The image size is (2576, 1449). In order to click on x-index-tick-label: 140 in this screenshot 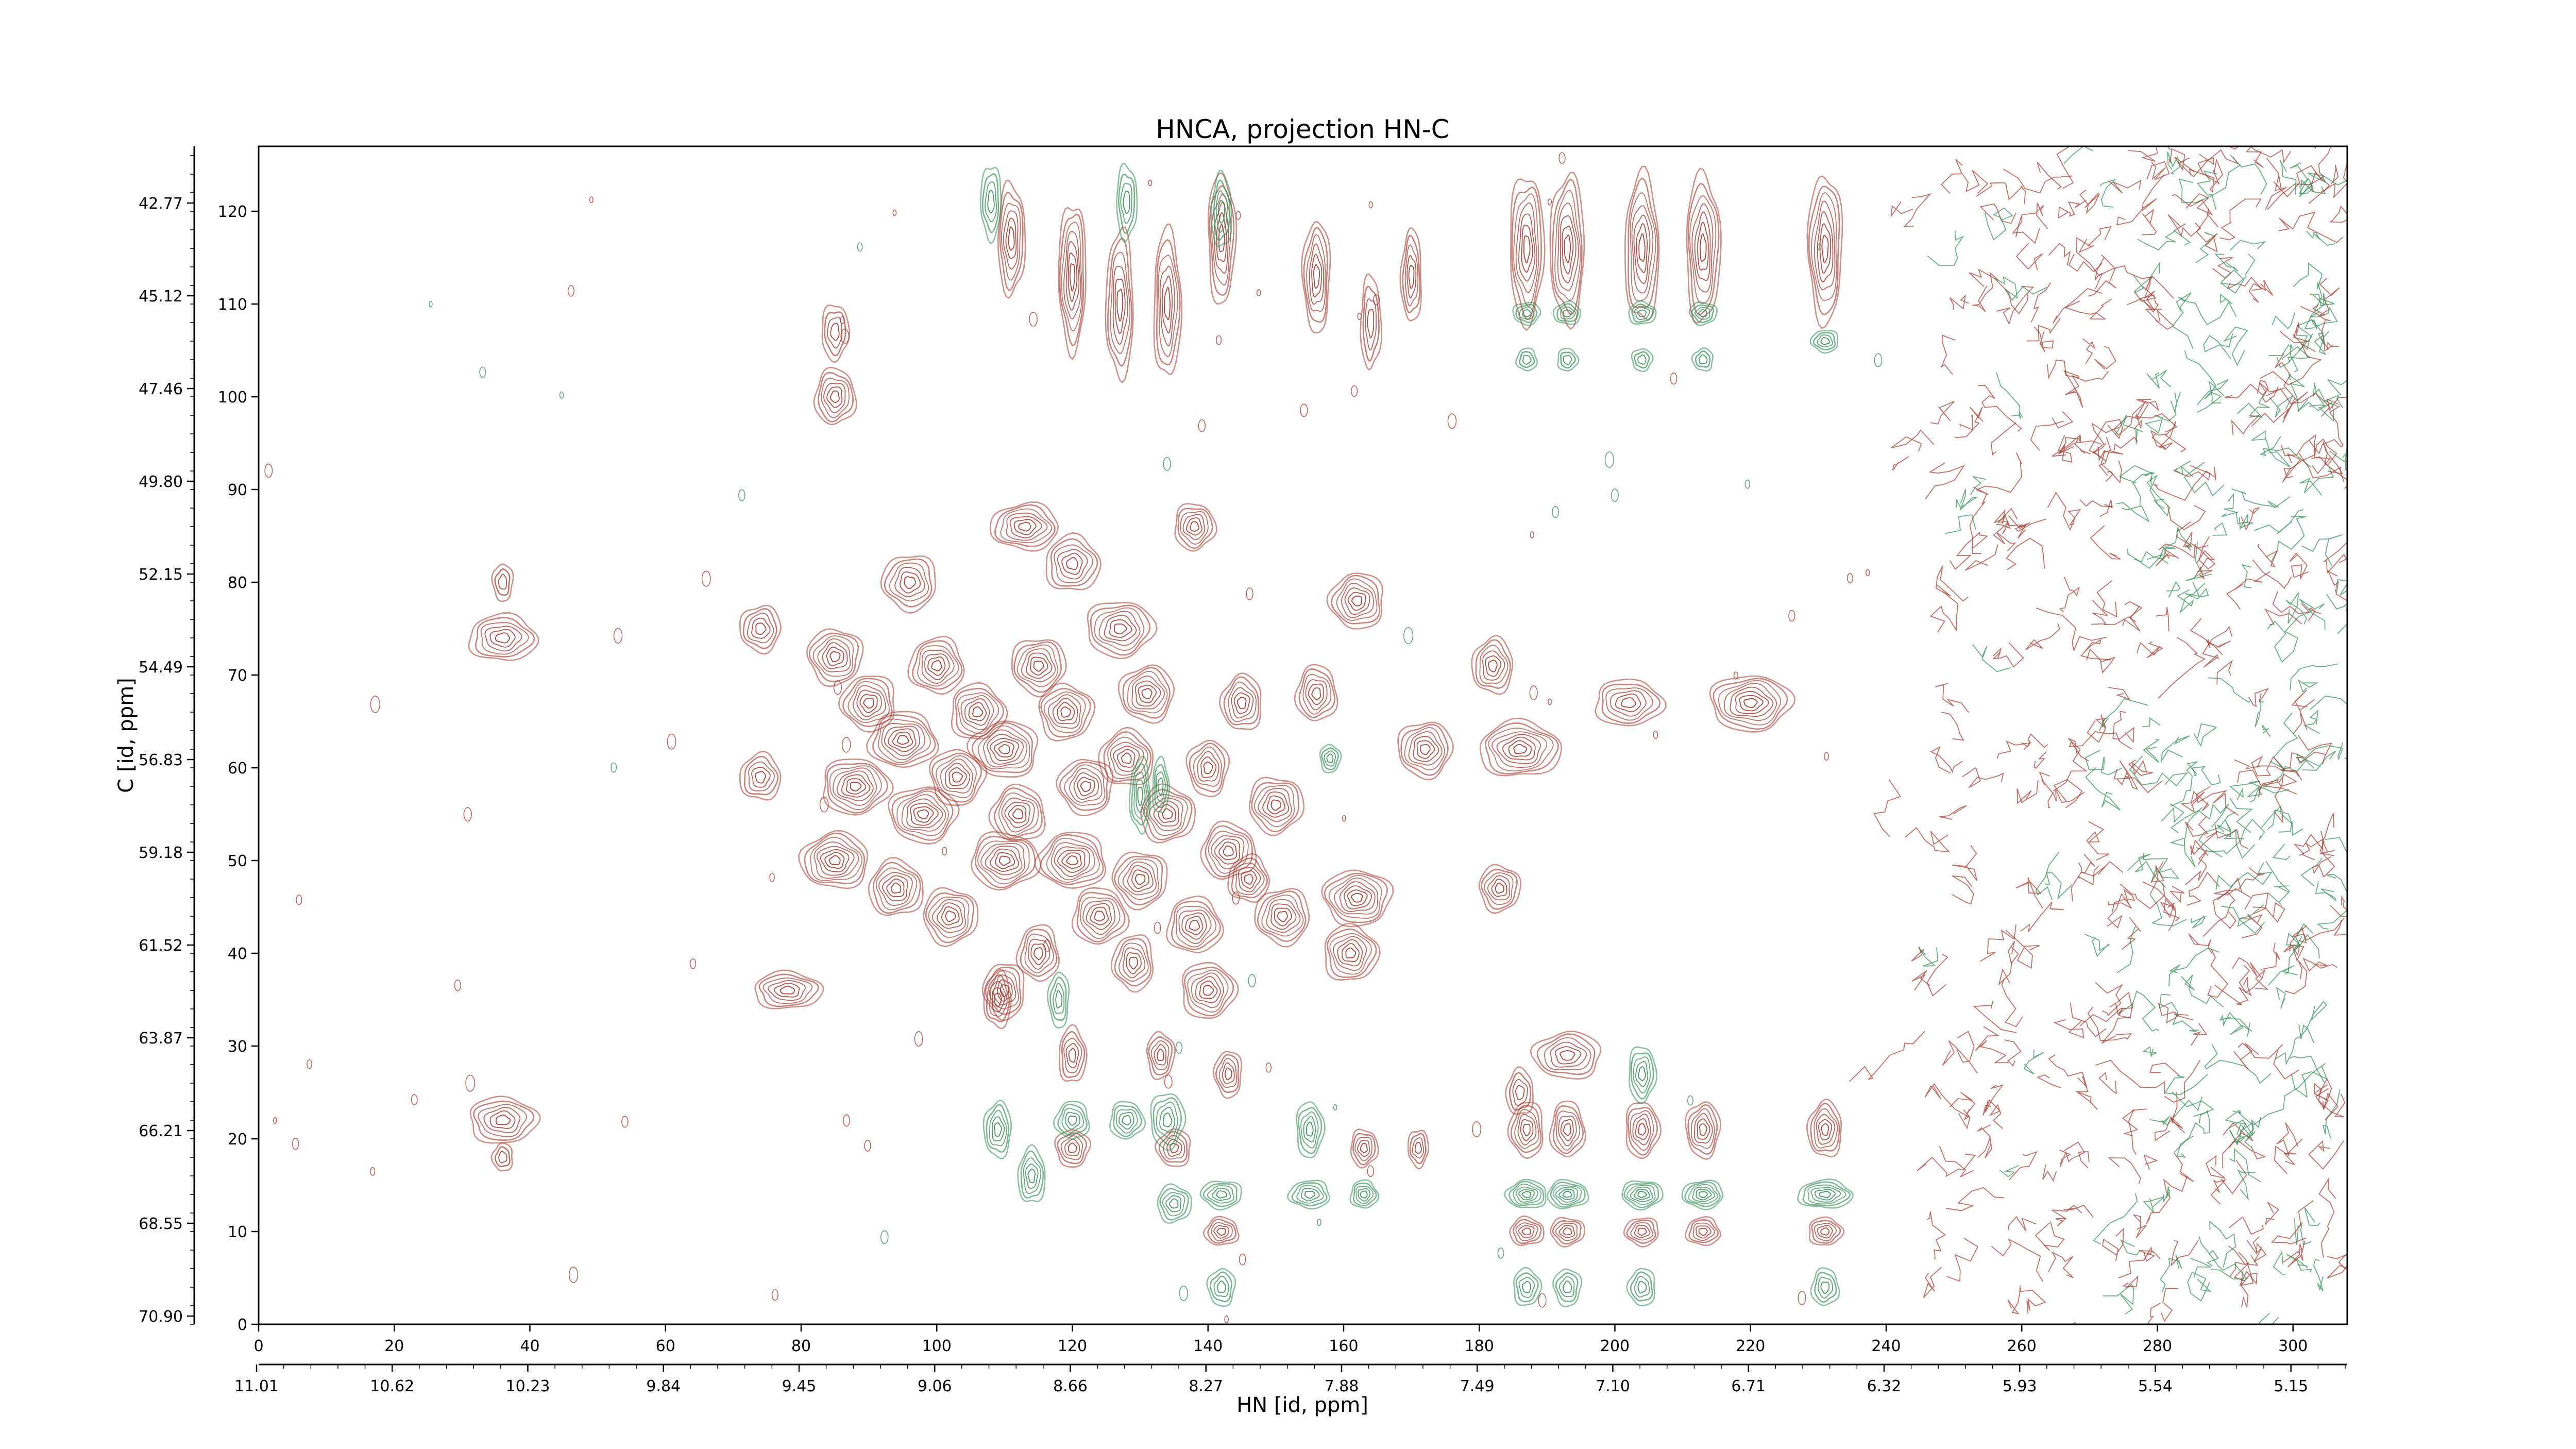, I will do `click(1208, 1346)`.